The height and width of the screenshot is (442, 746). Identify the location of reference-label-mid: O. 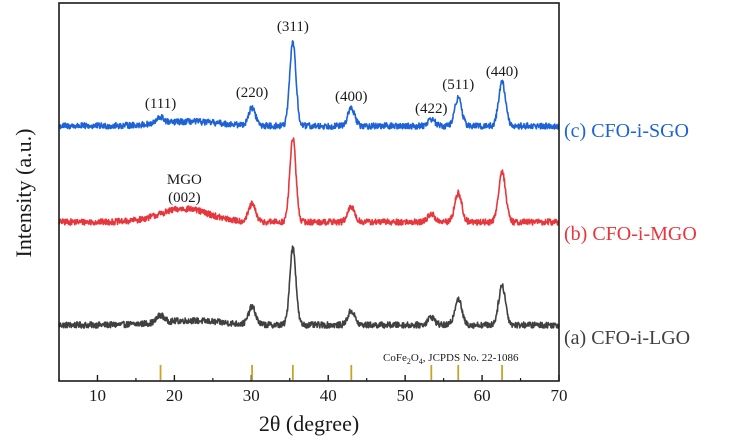
(415, 358).